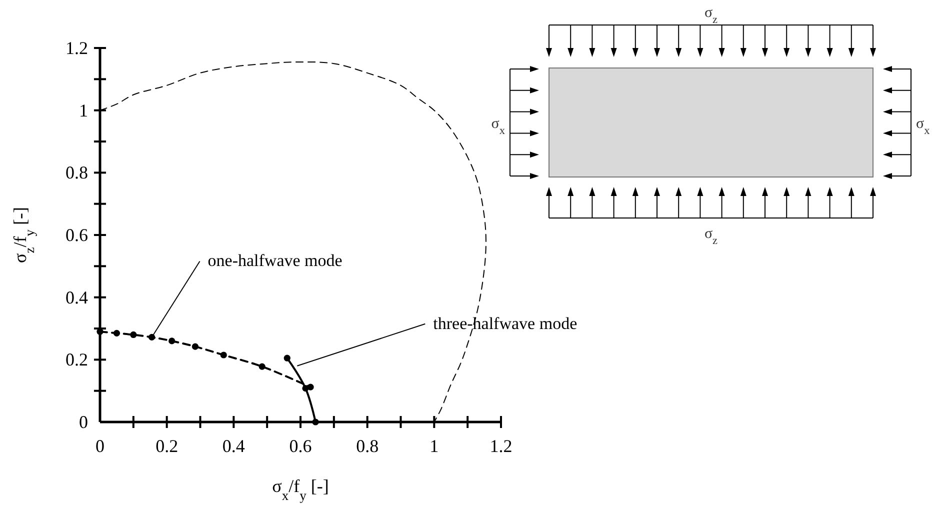 This screenshot has width=939, height=508. Describe the element at coordinates (367, 446) in the screenshot. I see `x-tick-label: 0.8` at that location.